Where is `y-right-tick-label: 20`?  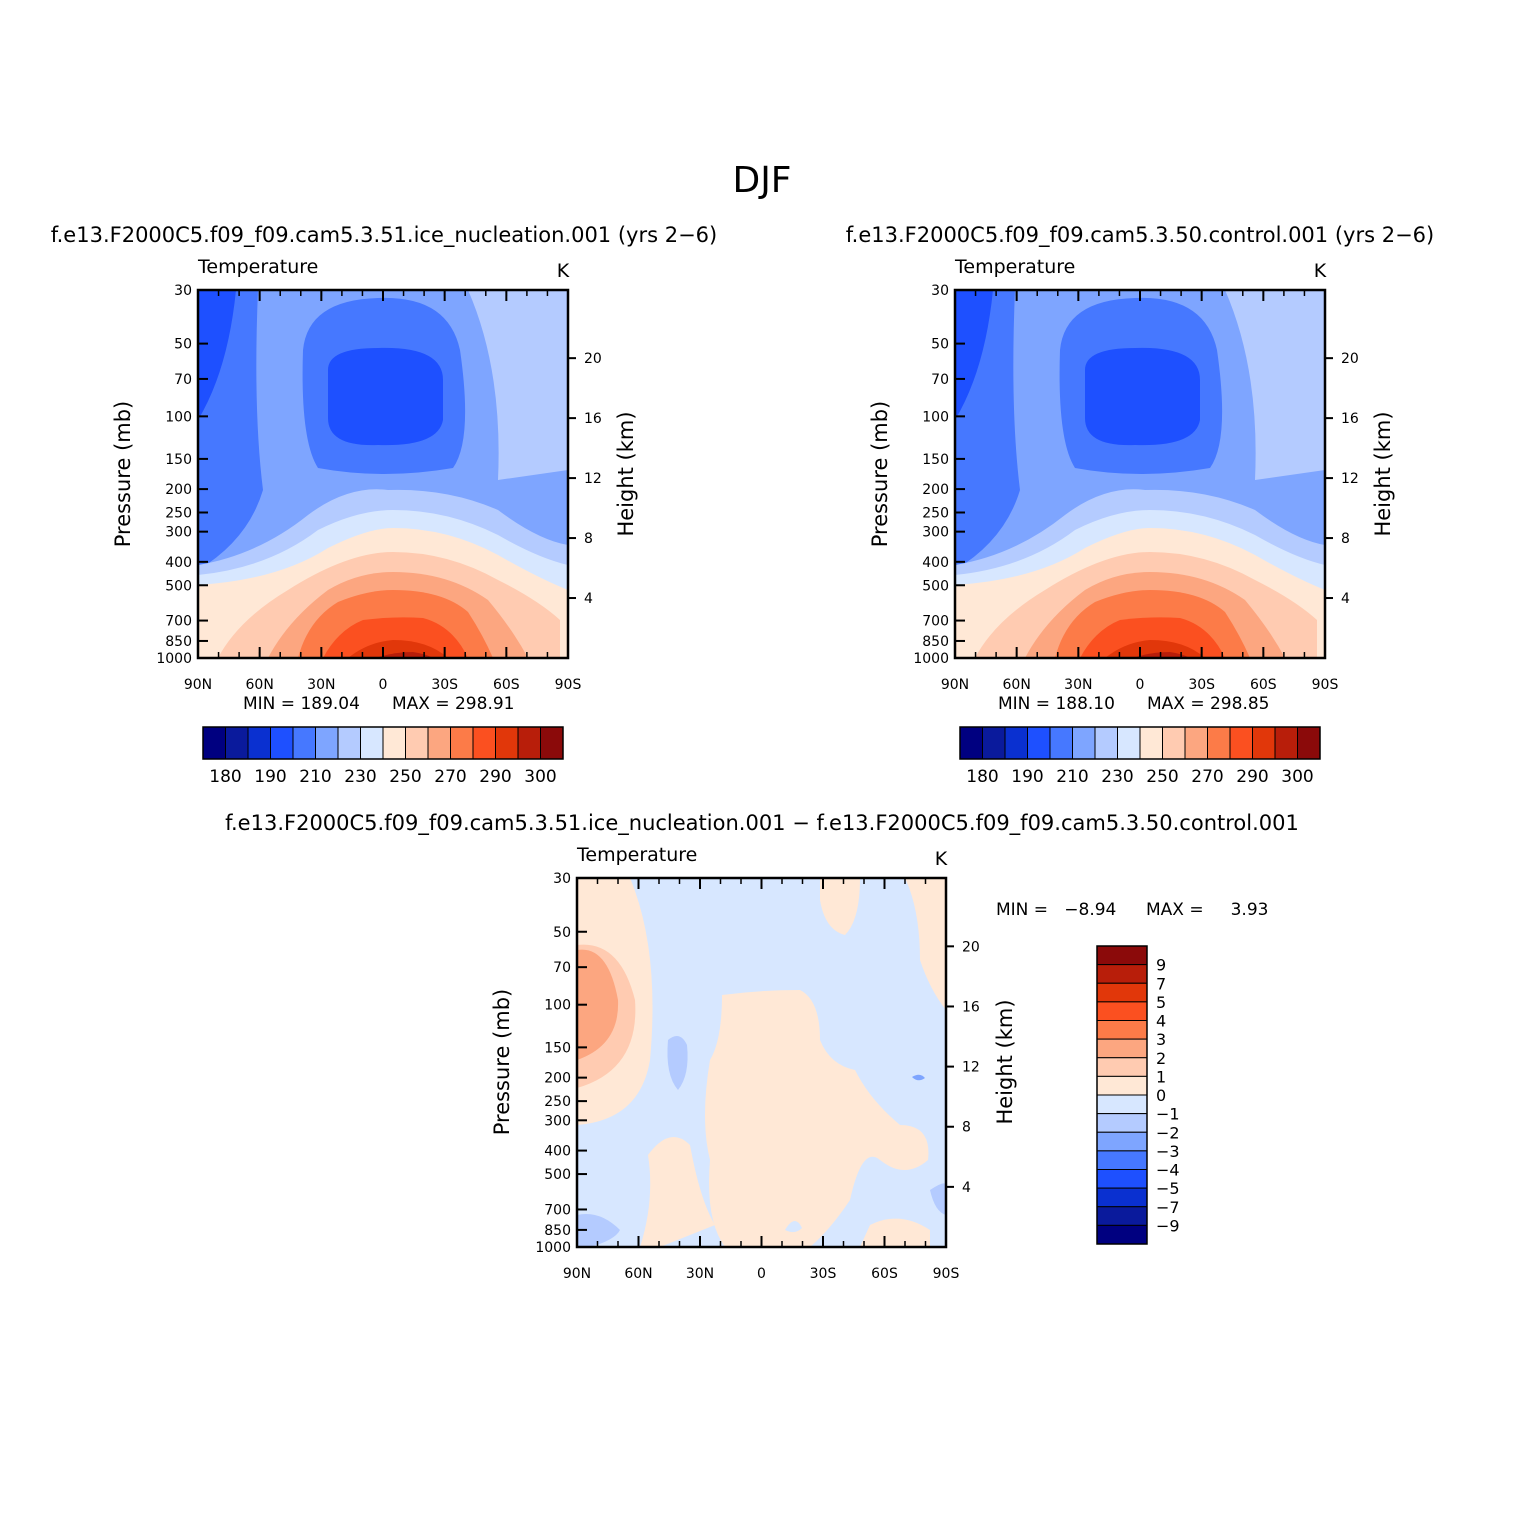
y-right-tick-label: 20 is located at coordinates (593, 359).